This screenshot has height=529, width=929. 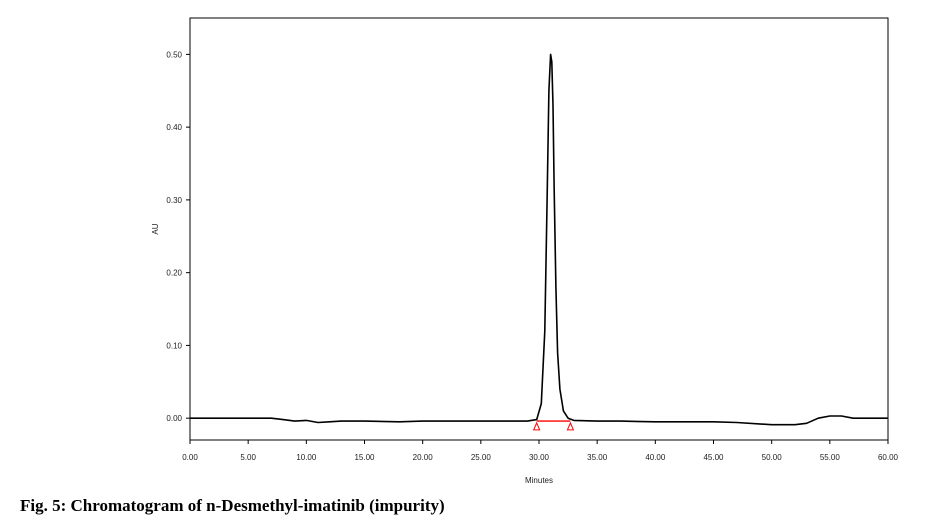 I want to click on y-tick-label: 0.10, so click(x=174, y=345).